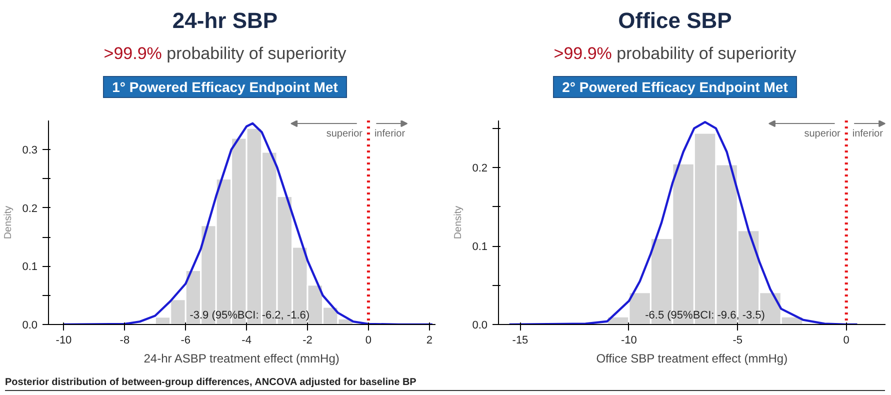 The width and height of the screenshot is (891, 395). I want to click on x-tick-label: -2, so click(307, 340).